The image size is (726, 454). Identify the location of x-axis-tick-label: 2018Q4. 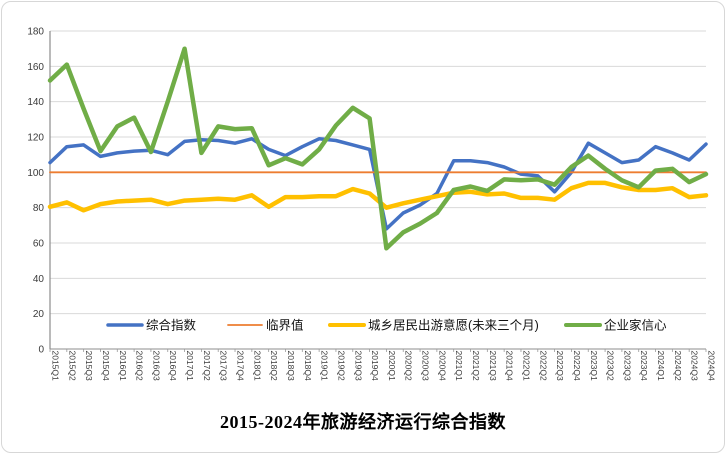
(308, 366).